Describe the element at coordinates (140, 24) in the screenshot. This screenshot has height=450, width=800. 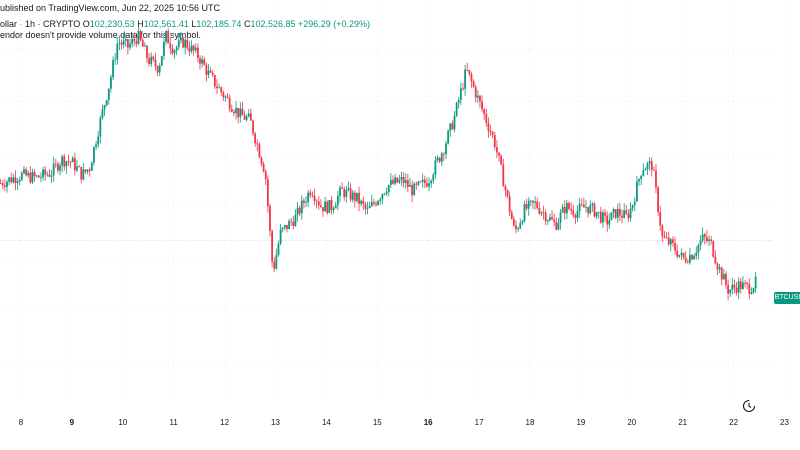
I see `high-label: H` at that location.